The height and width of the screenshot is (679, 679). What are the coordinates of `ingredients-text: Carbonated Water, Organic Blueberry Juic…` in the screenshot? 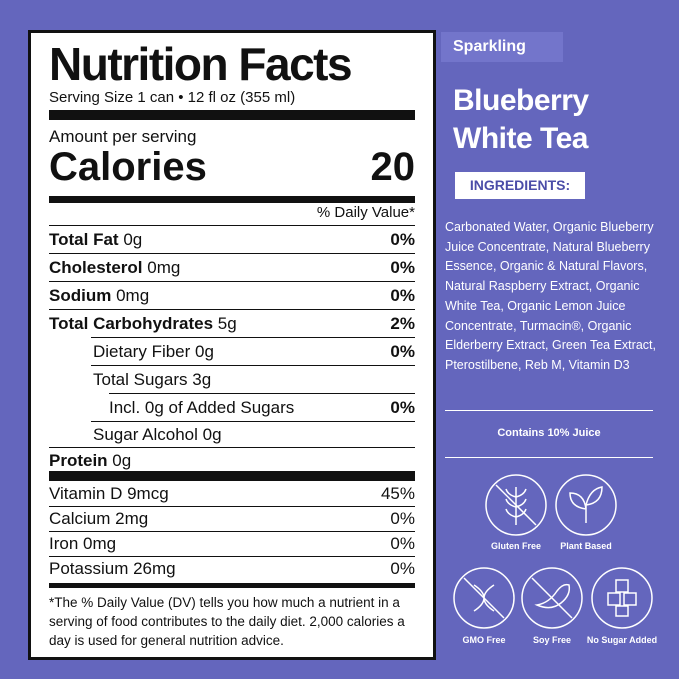 It's located at (550, 296).